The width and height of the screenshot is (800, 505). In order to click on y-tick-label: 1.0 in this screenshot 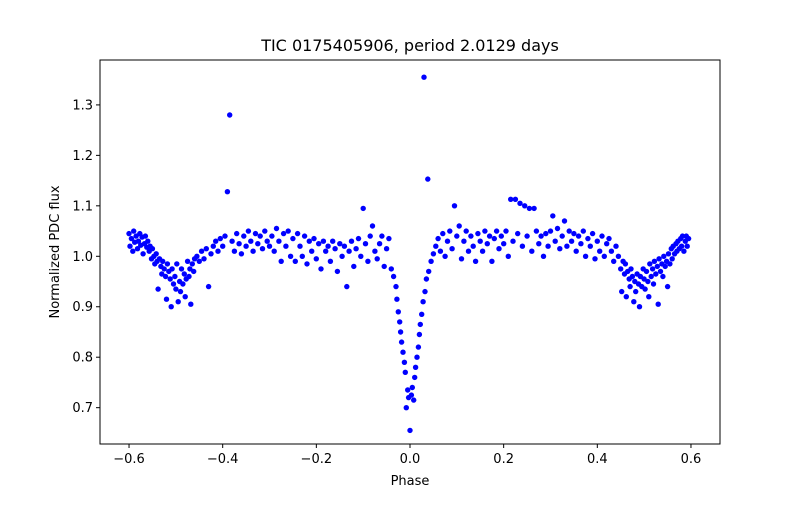, I will do `click(82, 257)`.